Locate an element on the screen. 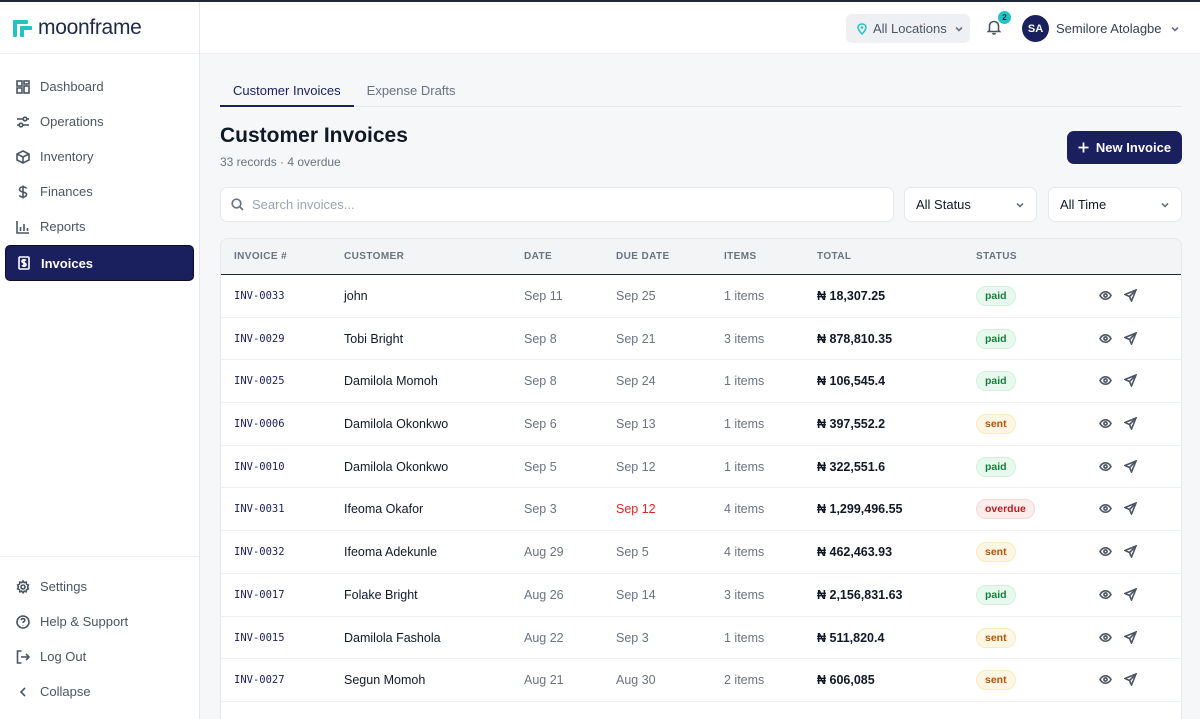 The width and height of the screenshot is (1200, 719). search-input is located at coordinates (552, 204).